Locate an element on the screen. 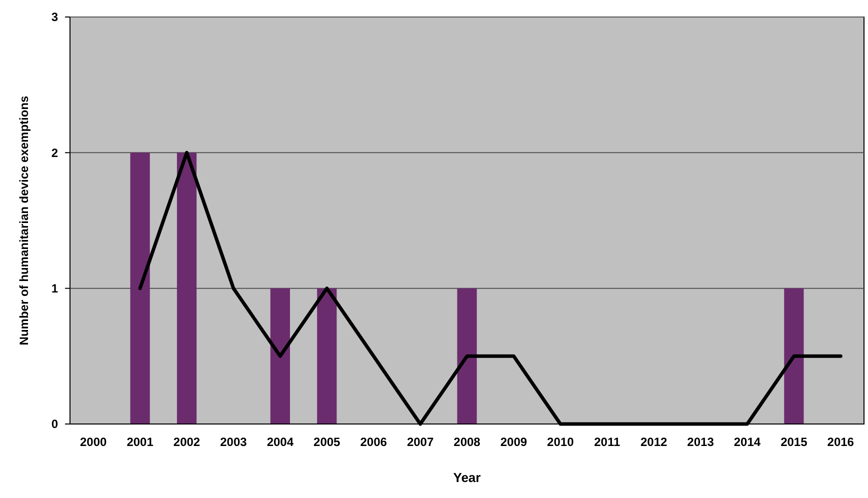 The width and height of the screenshot is (868, 498). x-tick-label: 2011 is located at coordinates (607, 442).